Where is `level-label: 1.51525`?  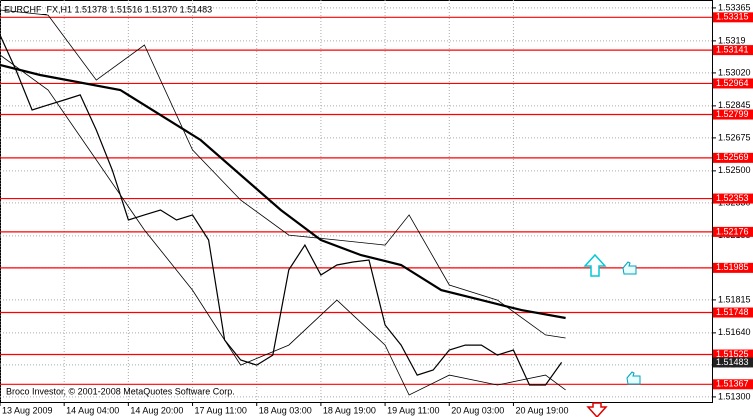 level-label: 1.51525 is located at coordinates (732, 354).